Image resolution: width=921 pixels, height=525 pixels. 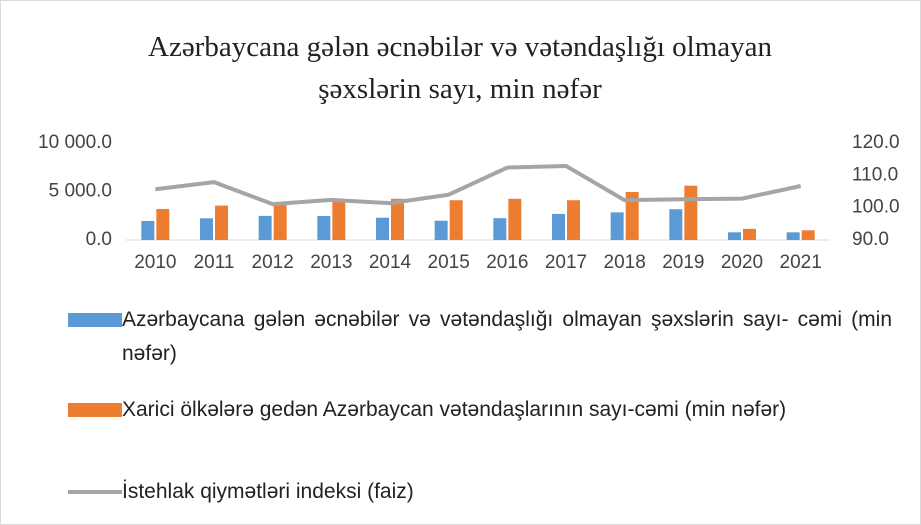 I want to click on x-tick-label: 2015, so click(x=449, y=262).